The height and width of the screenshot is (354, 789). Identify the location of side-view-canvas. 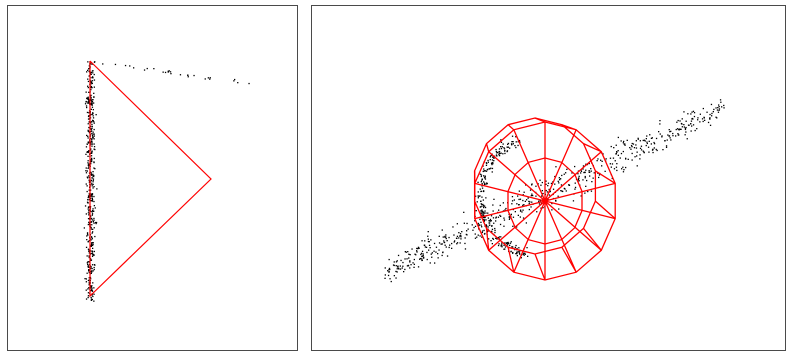
(166, 181).